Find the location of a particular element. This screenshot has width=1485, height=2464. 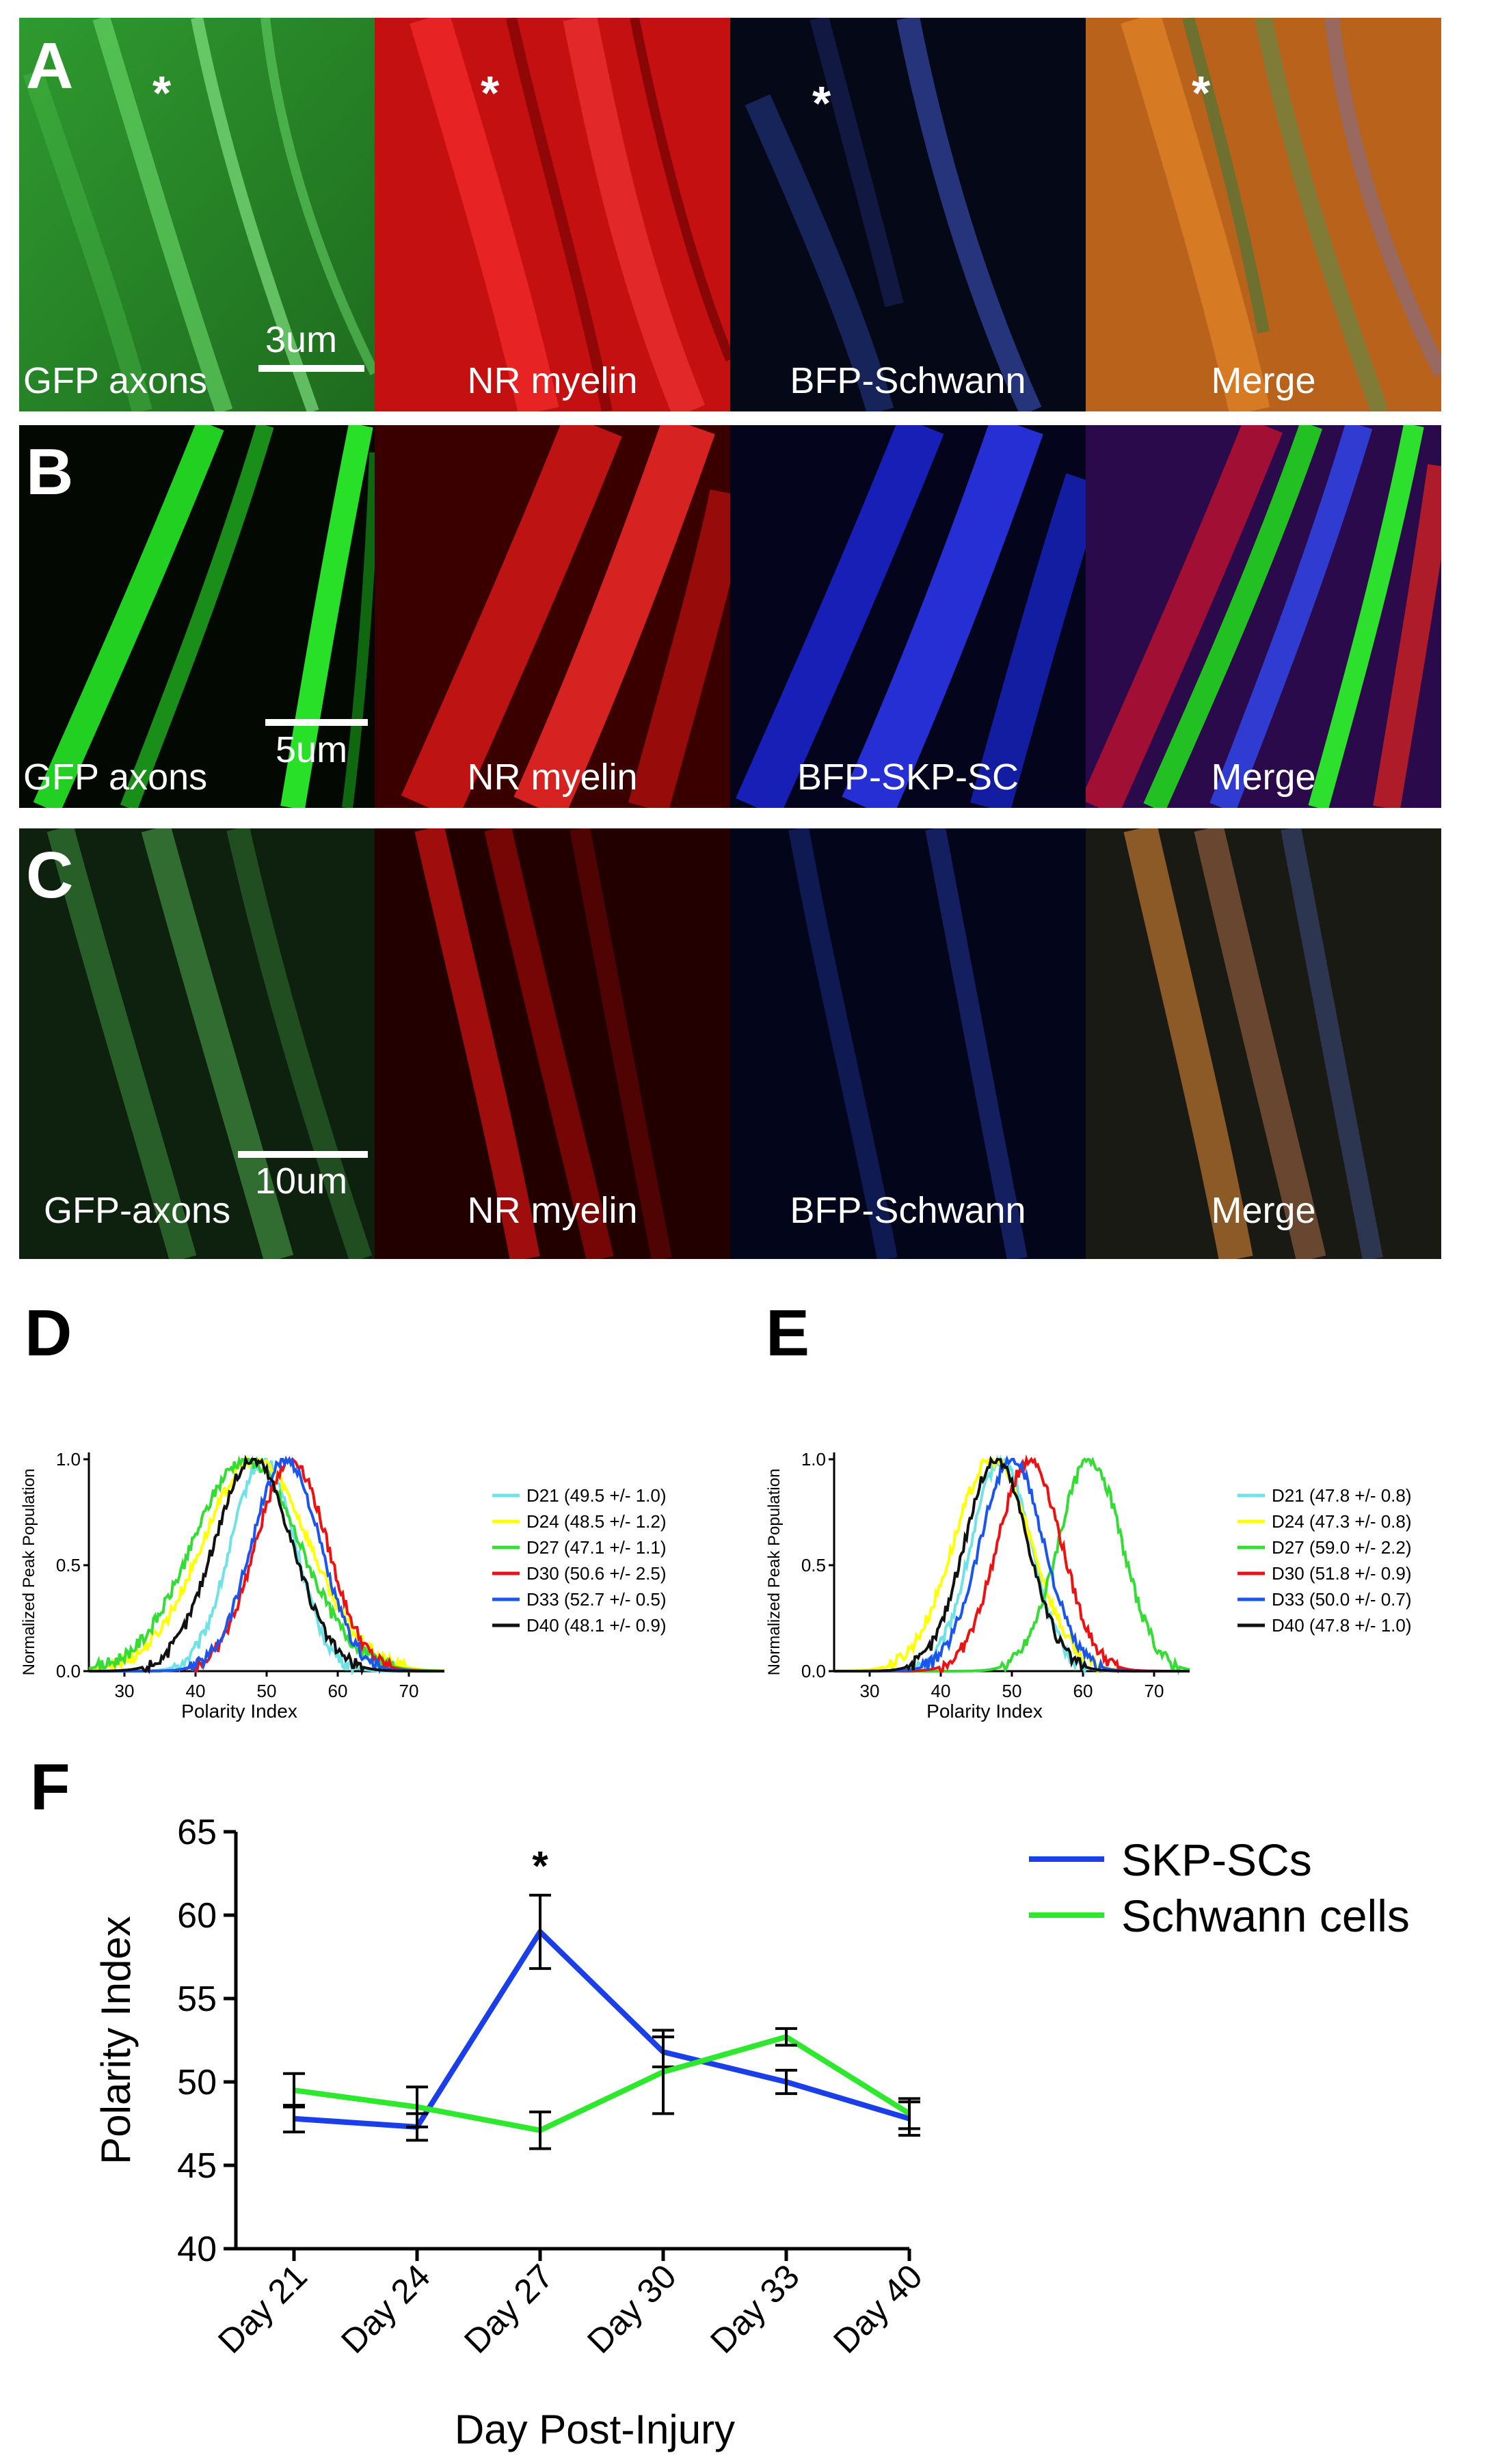

y-tick-label: 40 is located at coordinates (197, 2249).